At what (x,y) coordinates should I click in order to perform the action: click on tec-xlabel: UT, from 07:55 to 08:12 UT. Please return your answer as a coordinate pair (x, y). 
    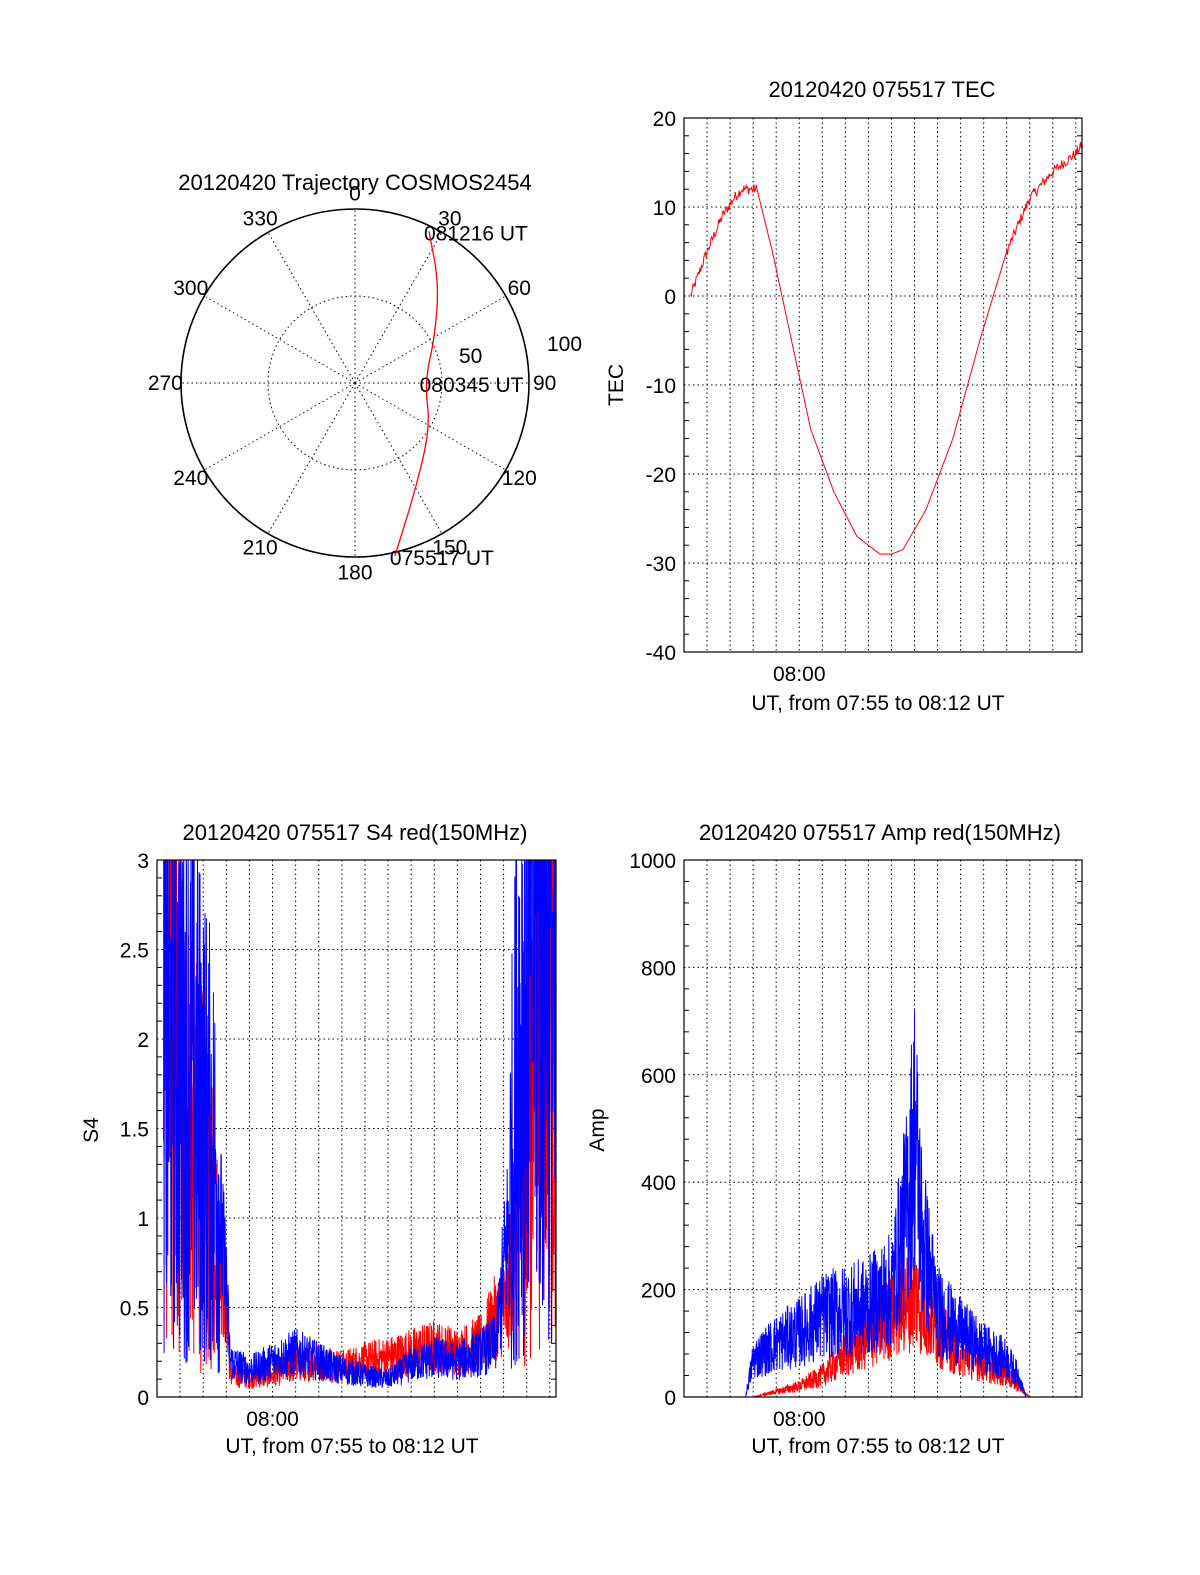
    Looking at the image, I should click on (877, 703).